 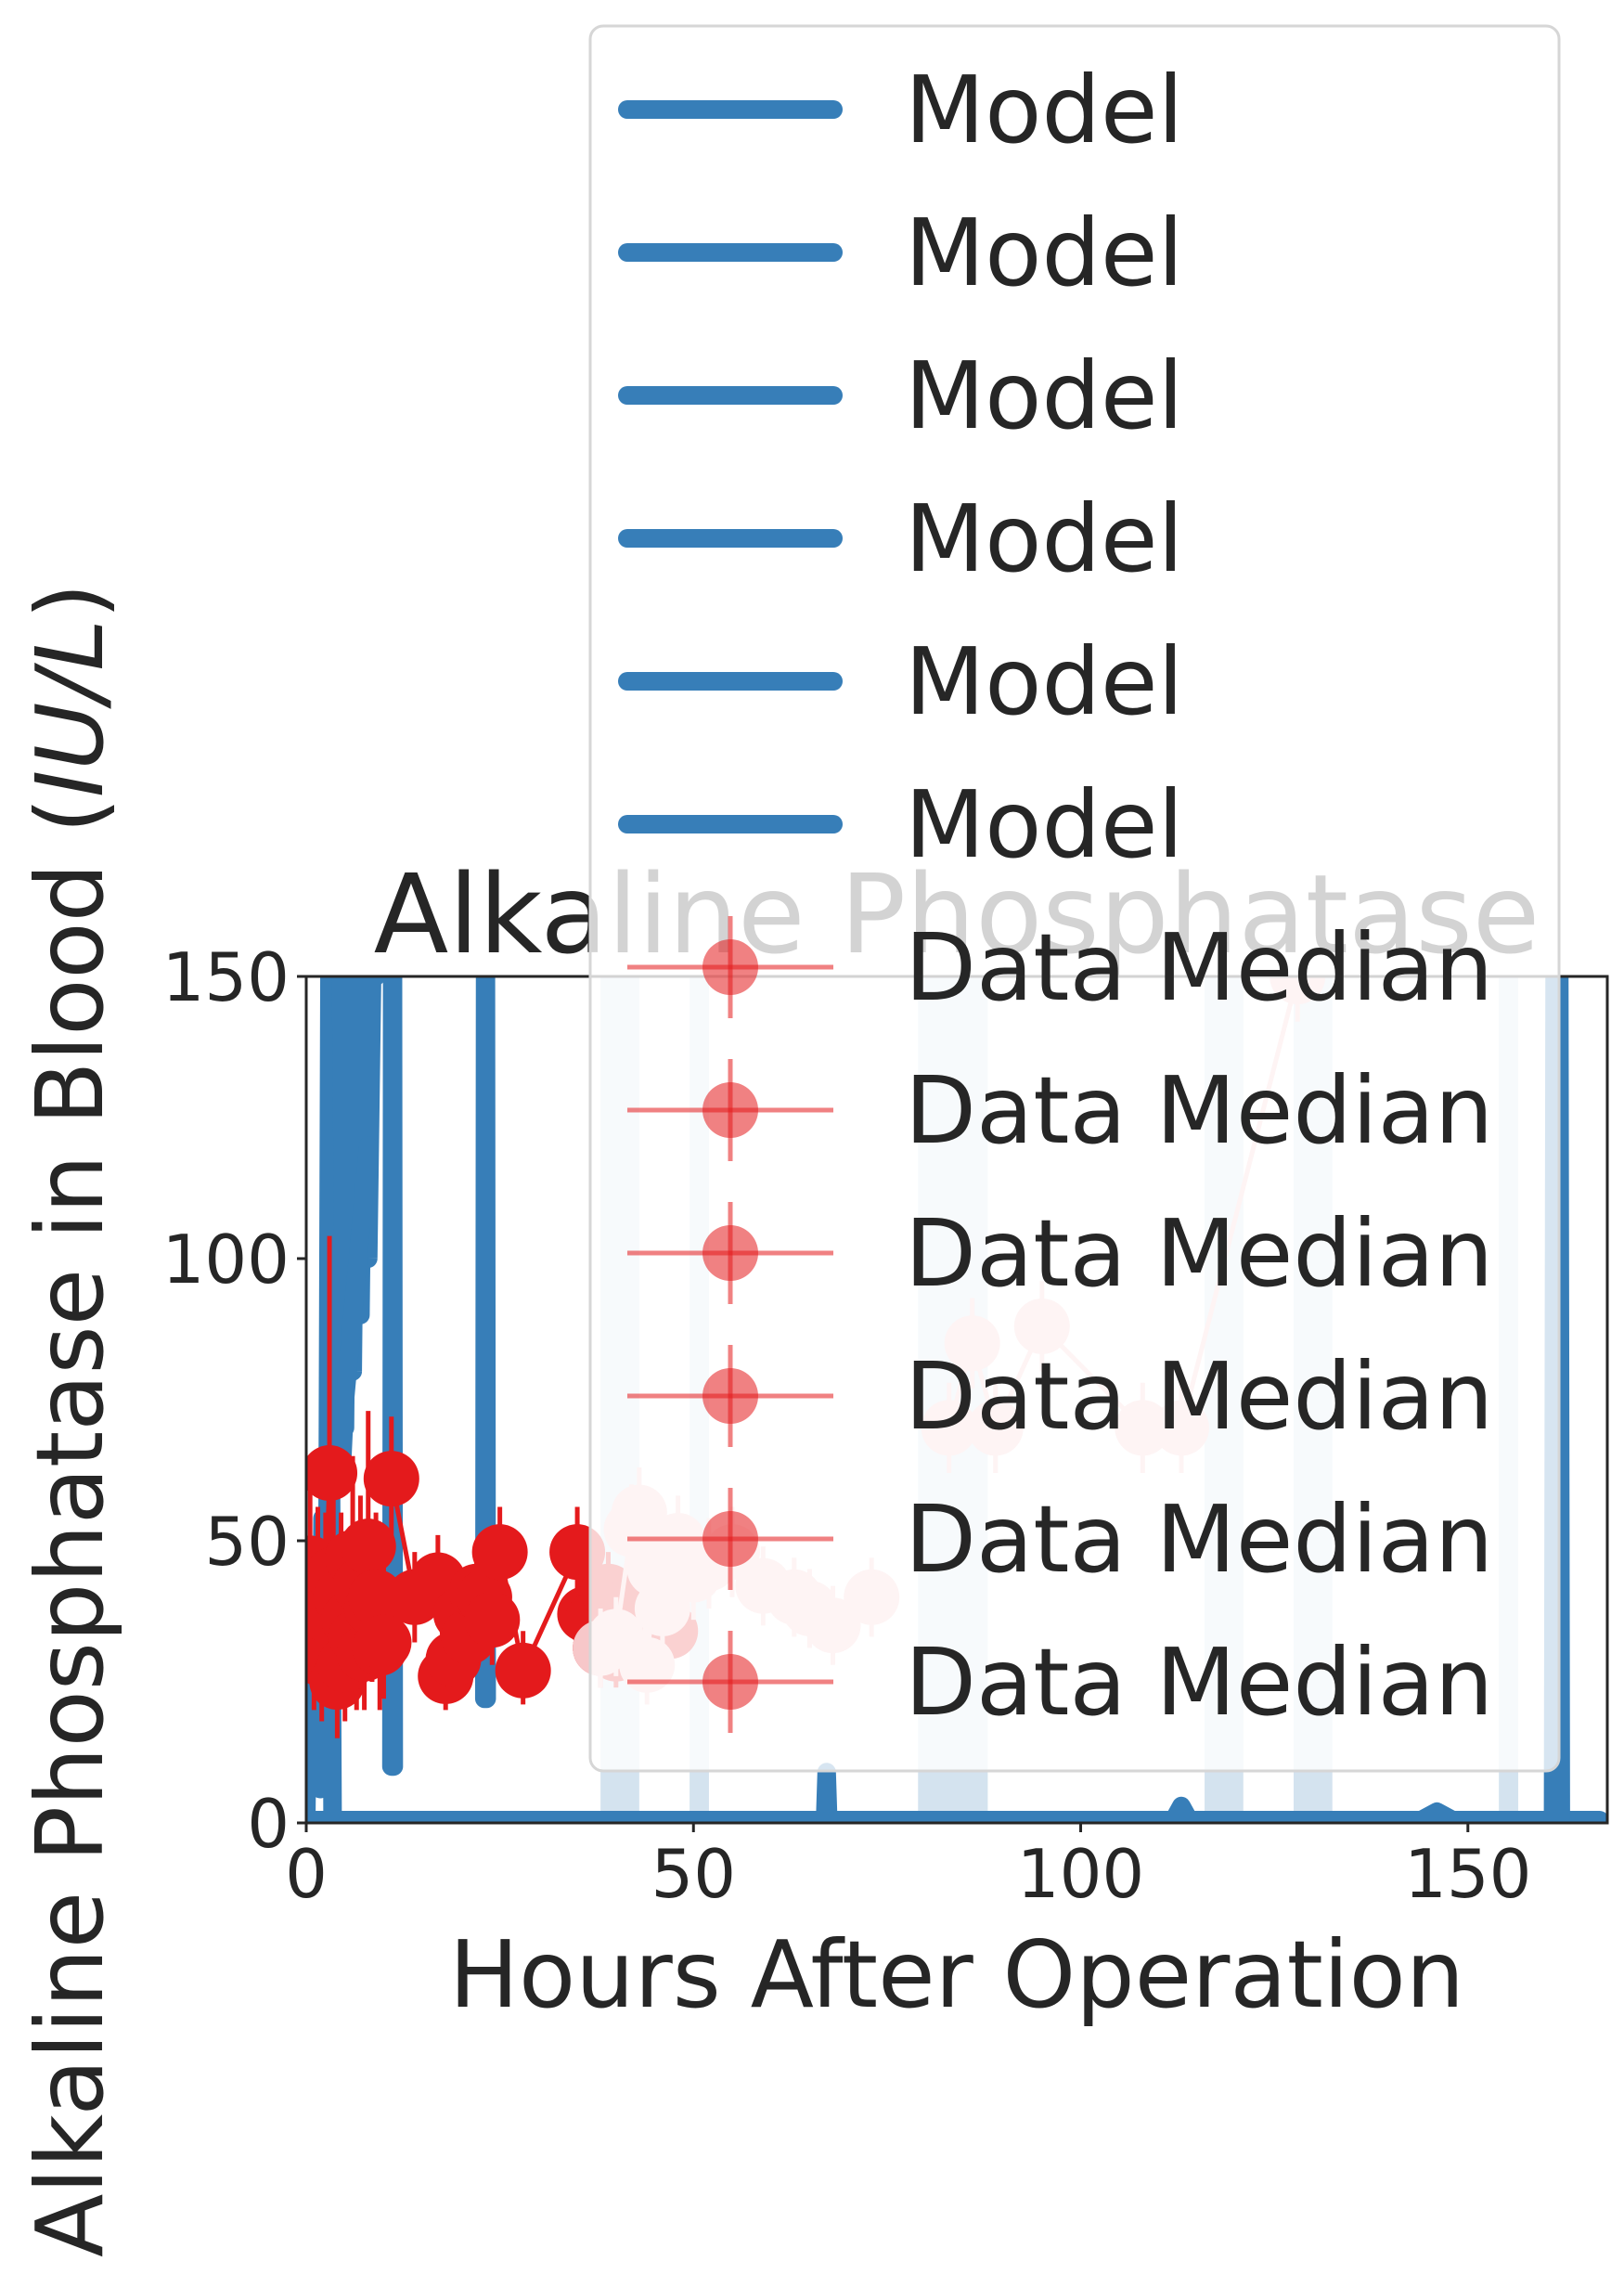 I want to click on x-tick-label: 0, so click(x=307, y=1874).